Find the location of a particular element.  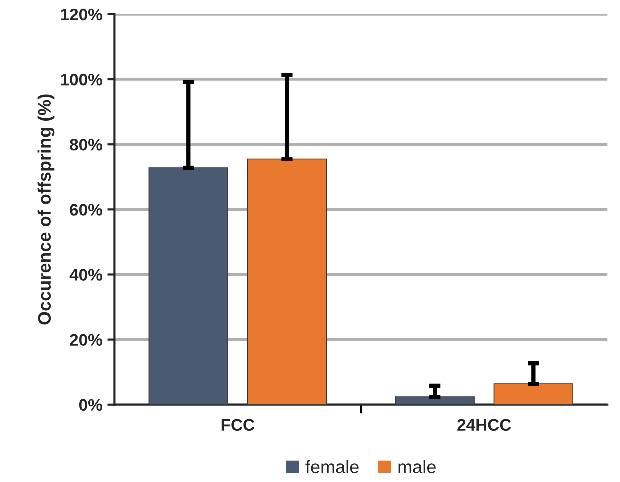

y-tick-label: 40% is located at coordinates (86, 275).